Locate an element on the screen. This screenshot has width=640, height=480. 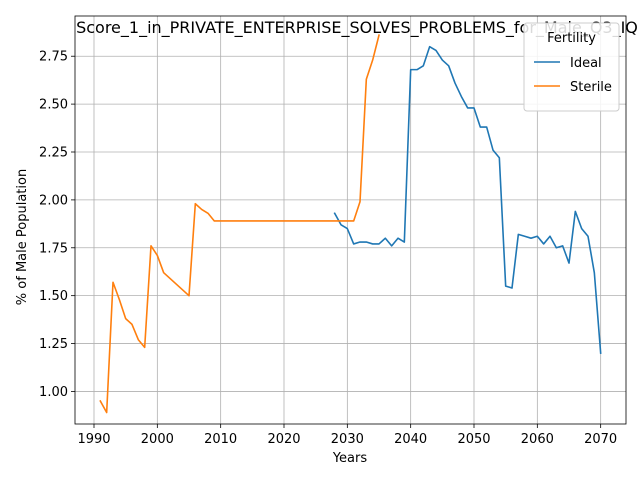
y-tick-label: 2.25 is located at coordinates (53, 153).